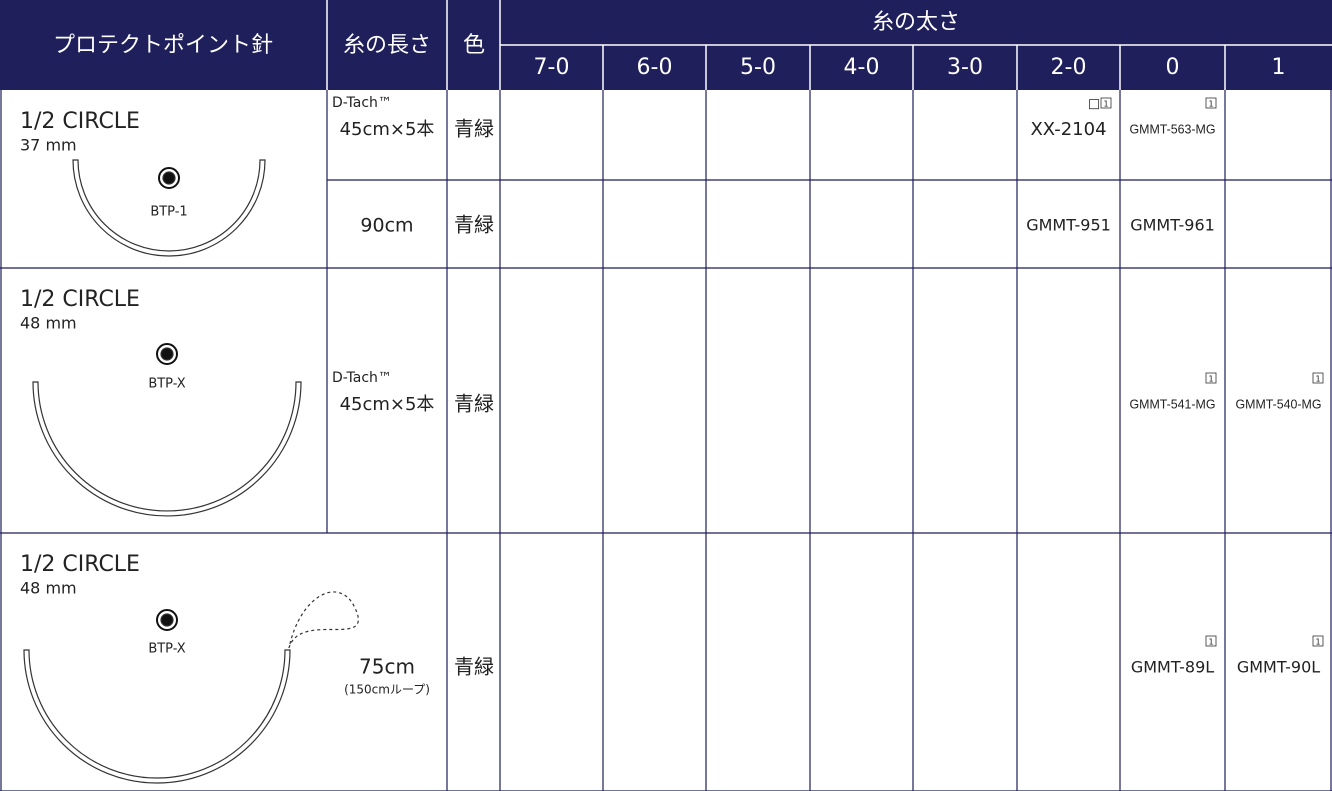 This screenshot has width=1332, height=791. Describe the element at coordinates (1172, 225) in the screenshot. I see `product-code: GMMT-961` at that location.